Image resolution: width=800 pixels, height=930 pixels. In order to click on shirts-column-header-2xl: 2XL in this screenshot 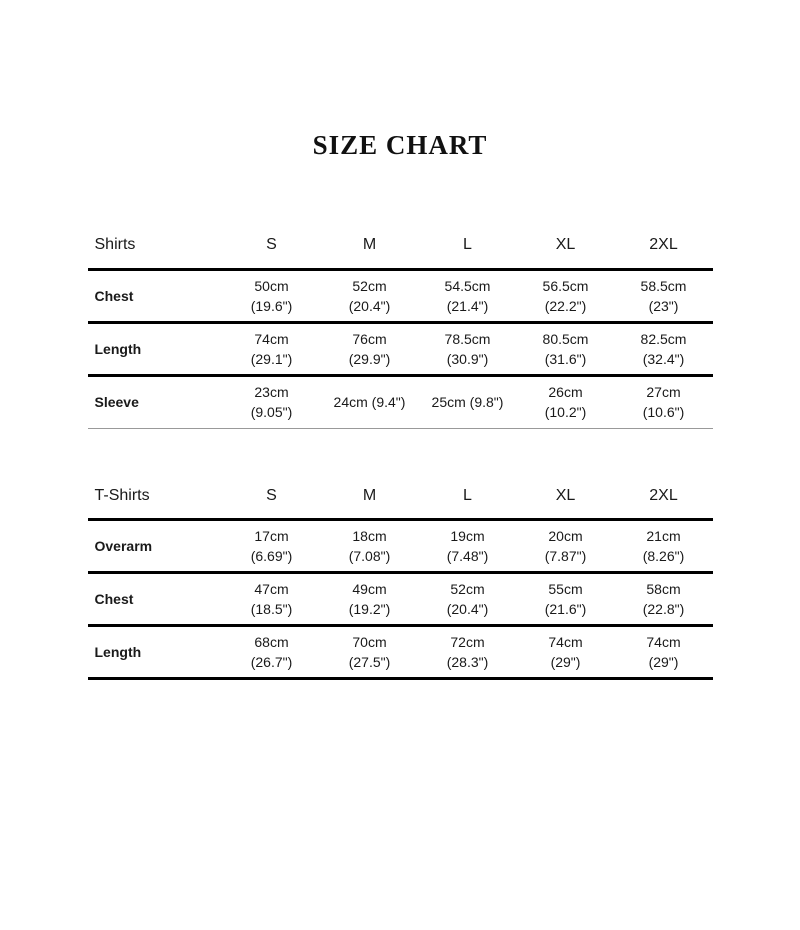, I will do `click(663, 245)`.